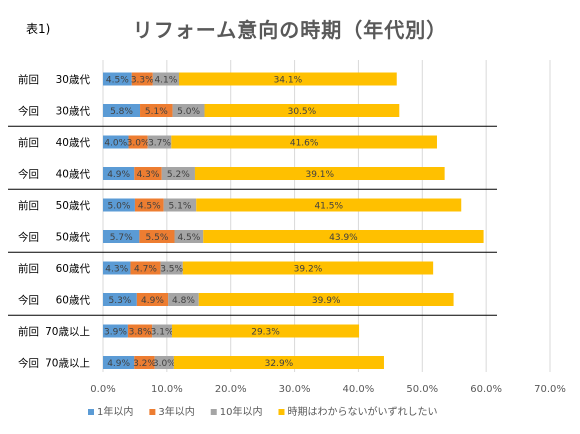 The height and width of the screenshot is (434, 580). I want to click on data-label: 5.3%, so click(119, 301).